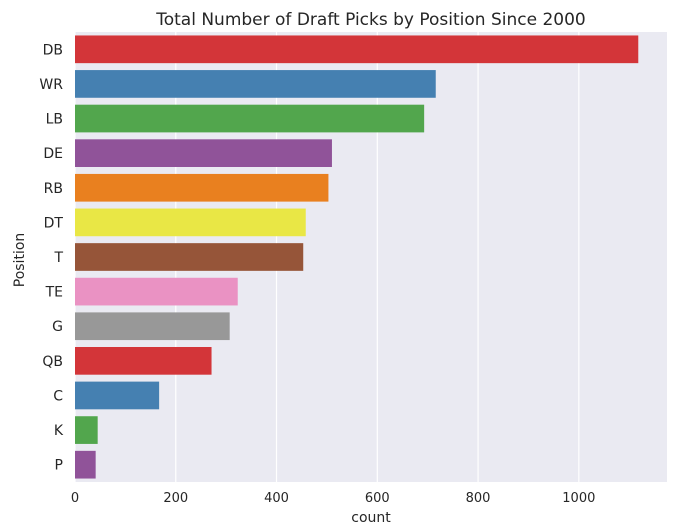 This screenshot has height=528, width=680. Describe the element at coordinates (143, 361) in the screenshot. I see `bar-qb` at that location.